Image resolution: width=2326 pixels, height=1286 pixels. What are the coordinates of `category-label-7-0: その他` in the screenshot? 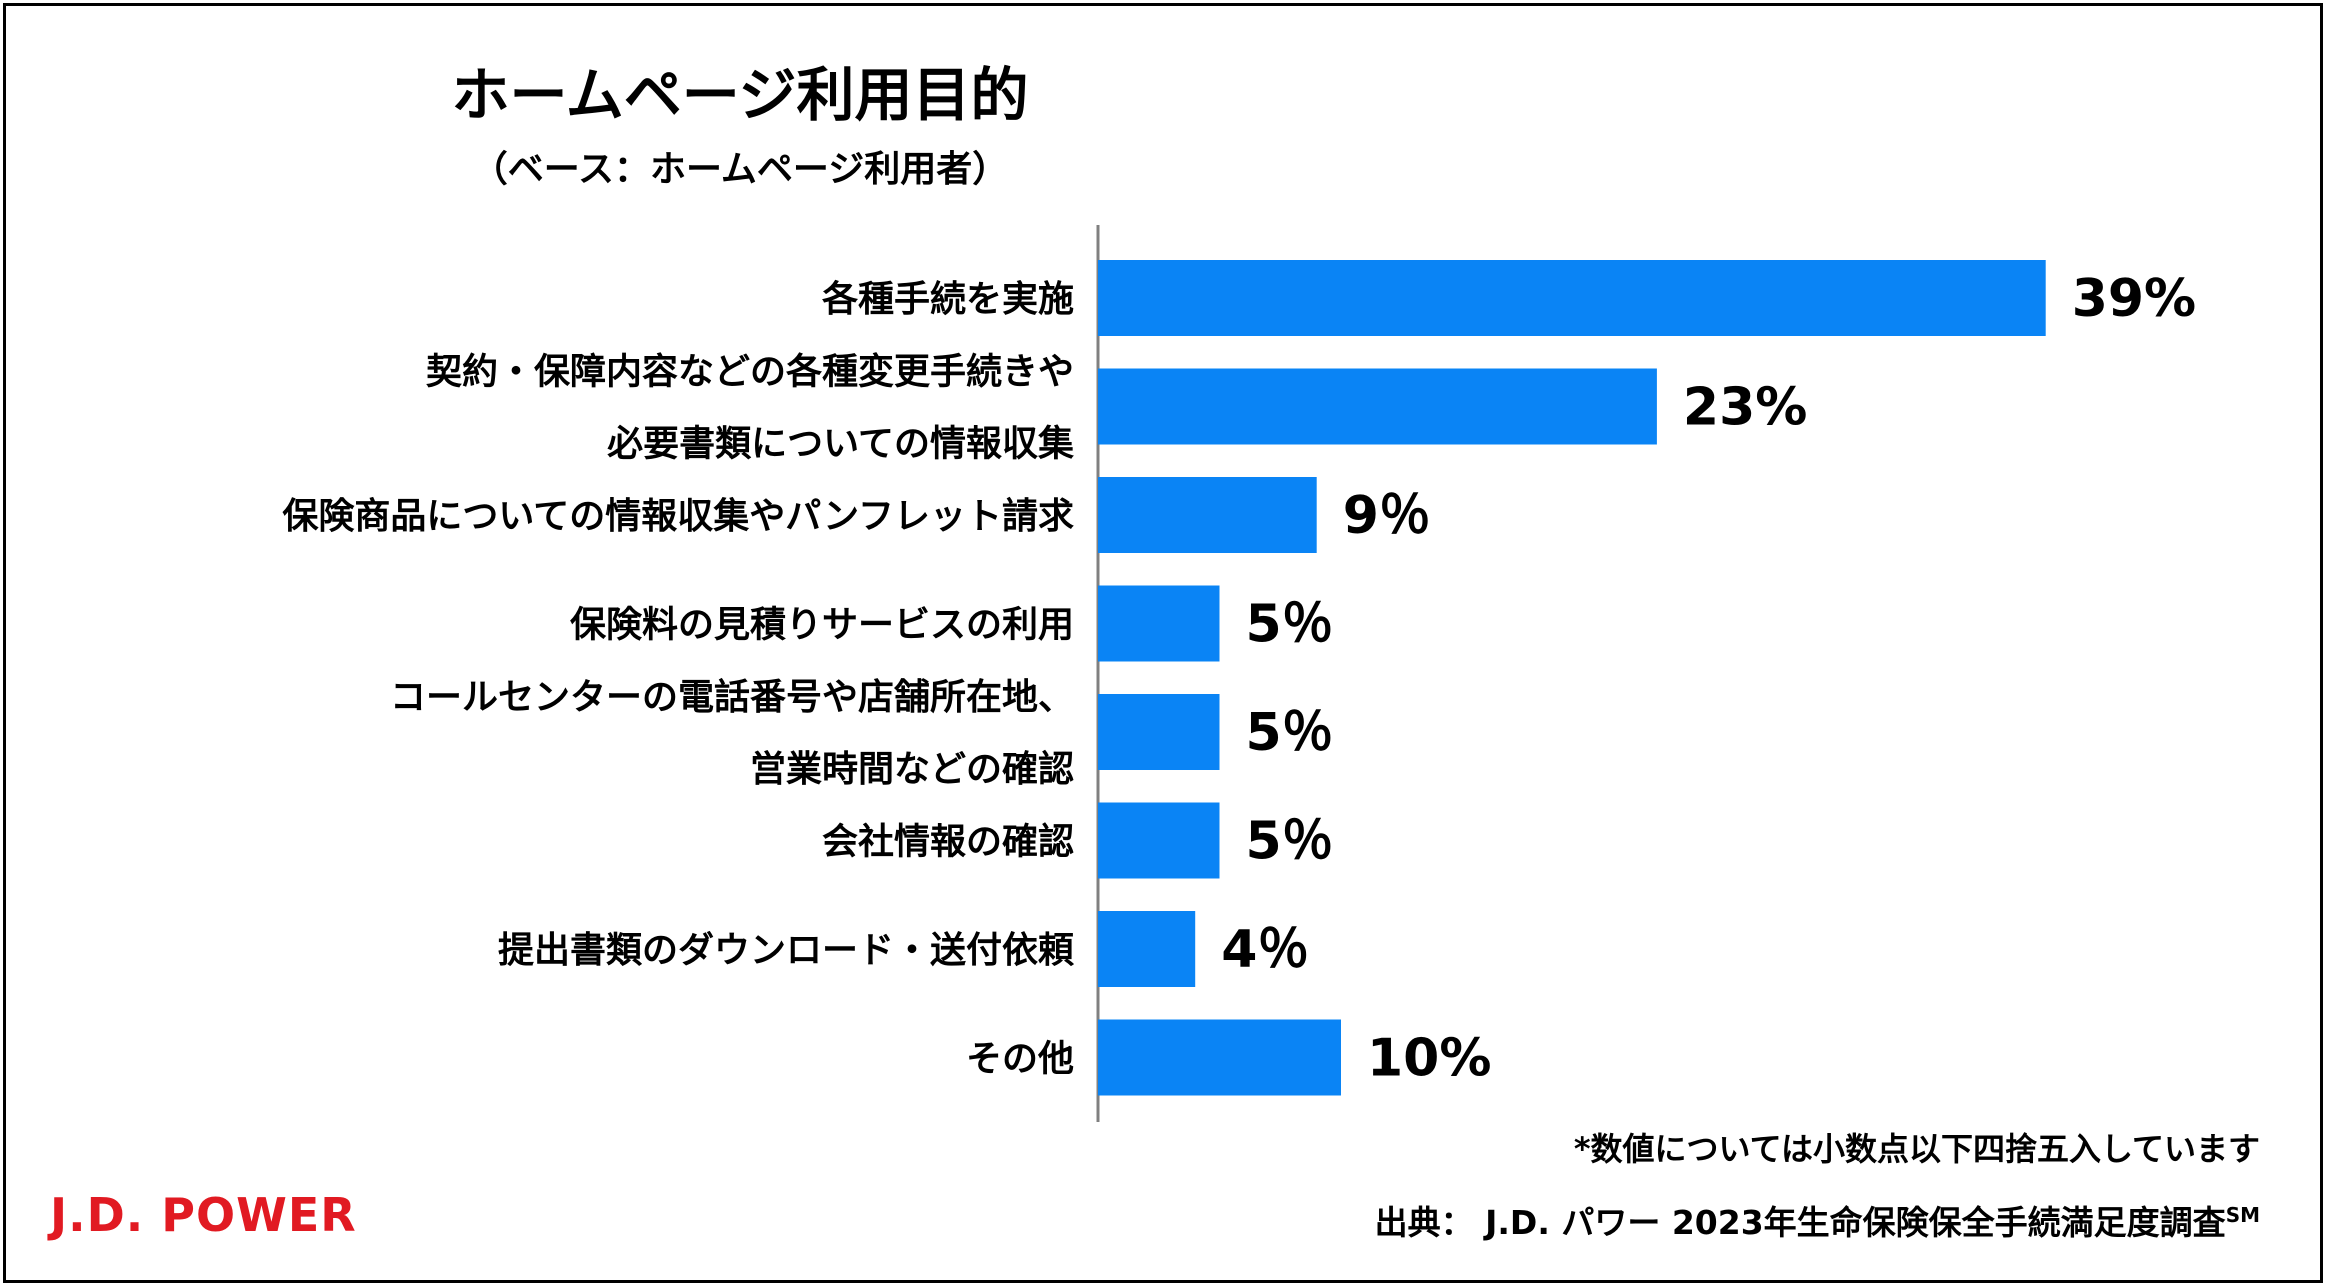 It's located at (1020, 1059).